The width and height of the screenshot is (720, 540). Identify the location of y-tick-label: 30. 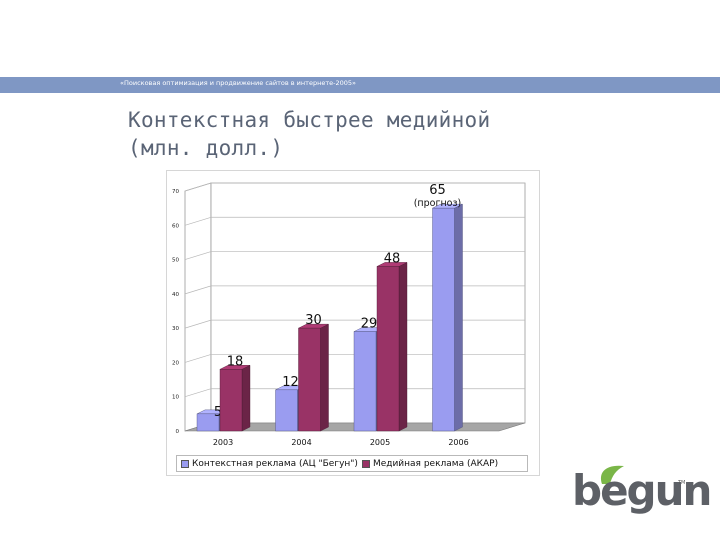
(175, 329).